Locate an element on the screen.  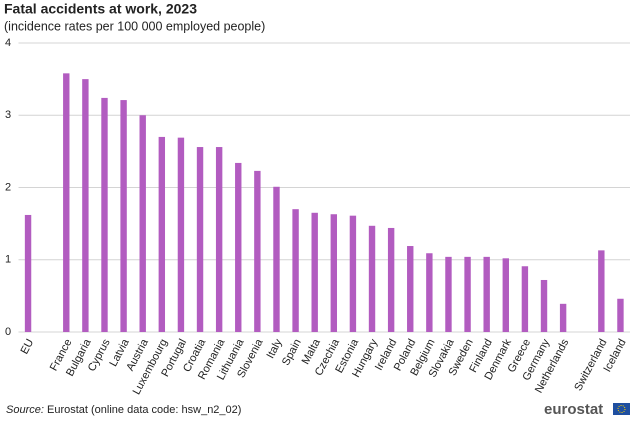
y-tick-label: 3 is located at coordinates (8, 115).